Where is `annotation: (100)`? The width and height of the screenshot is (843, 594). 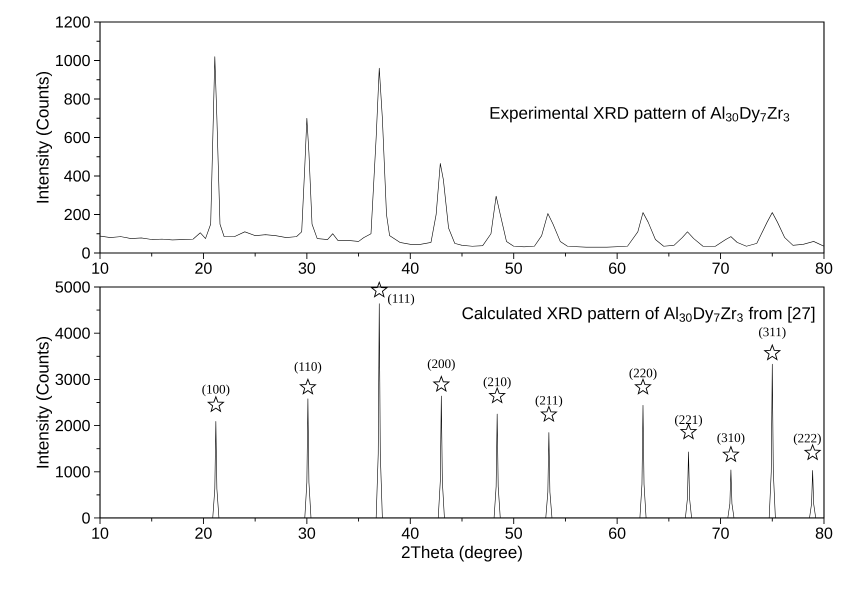 annotation: (100) is located at coordinates (216, 390).